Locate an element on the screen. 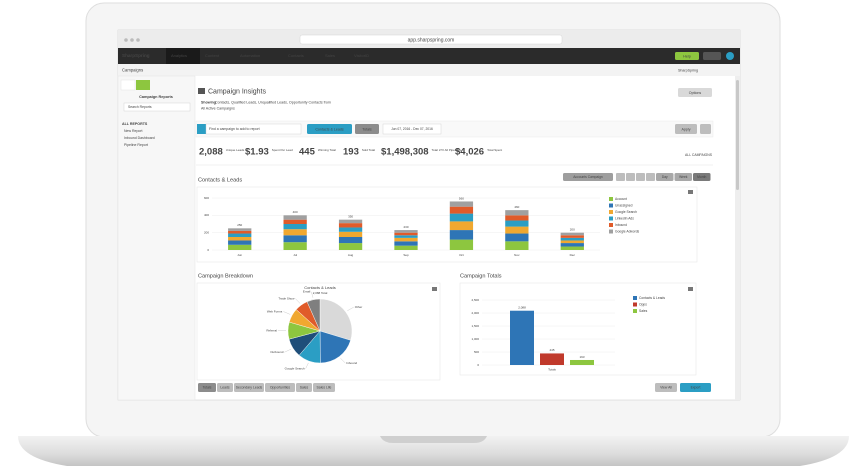 The height and width of the screenshot is (476, 867). kpi-label: Sold Total is located at coordinates (368, 150).